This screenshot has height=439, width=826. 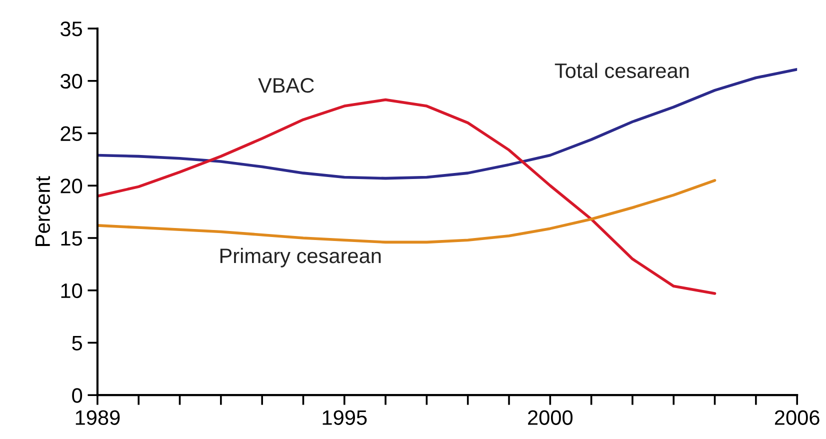 I want to click on series-label: Primary cesarean, so click(x=300, y=258).